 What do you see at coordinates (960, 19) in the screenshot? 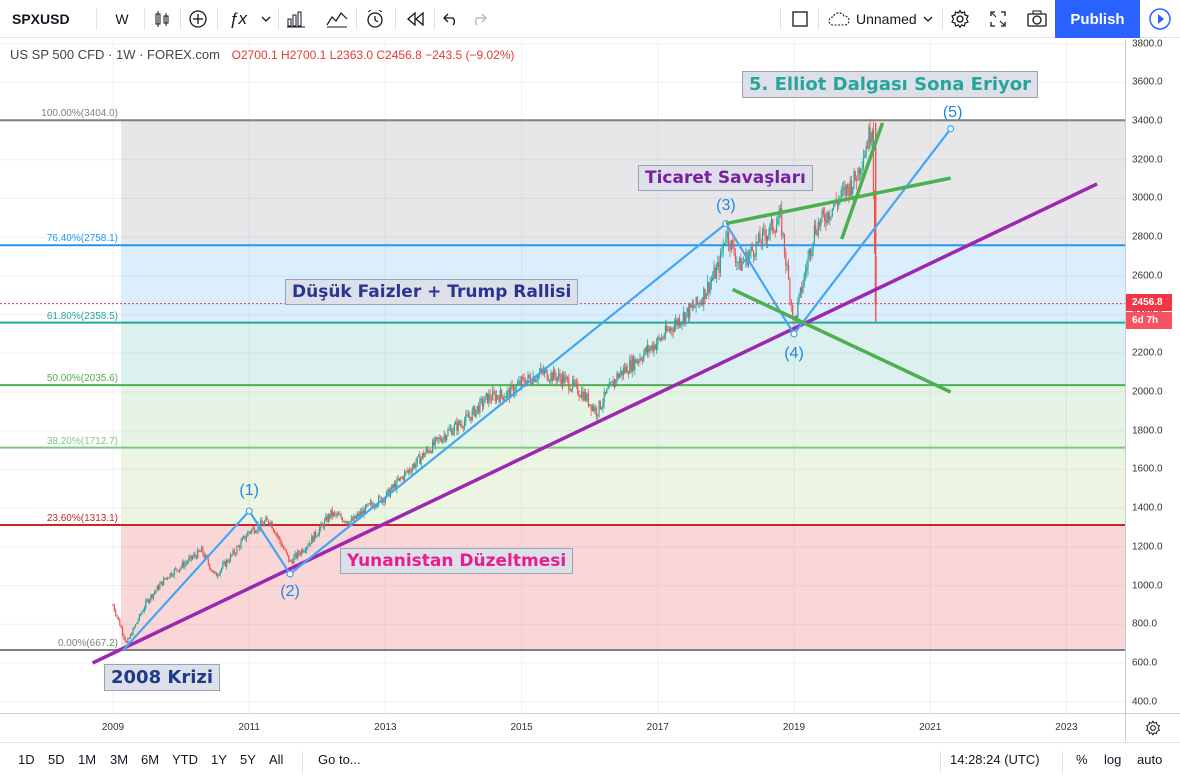
I see `settings-gear-icon` at bounding box center [960, 19].